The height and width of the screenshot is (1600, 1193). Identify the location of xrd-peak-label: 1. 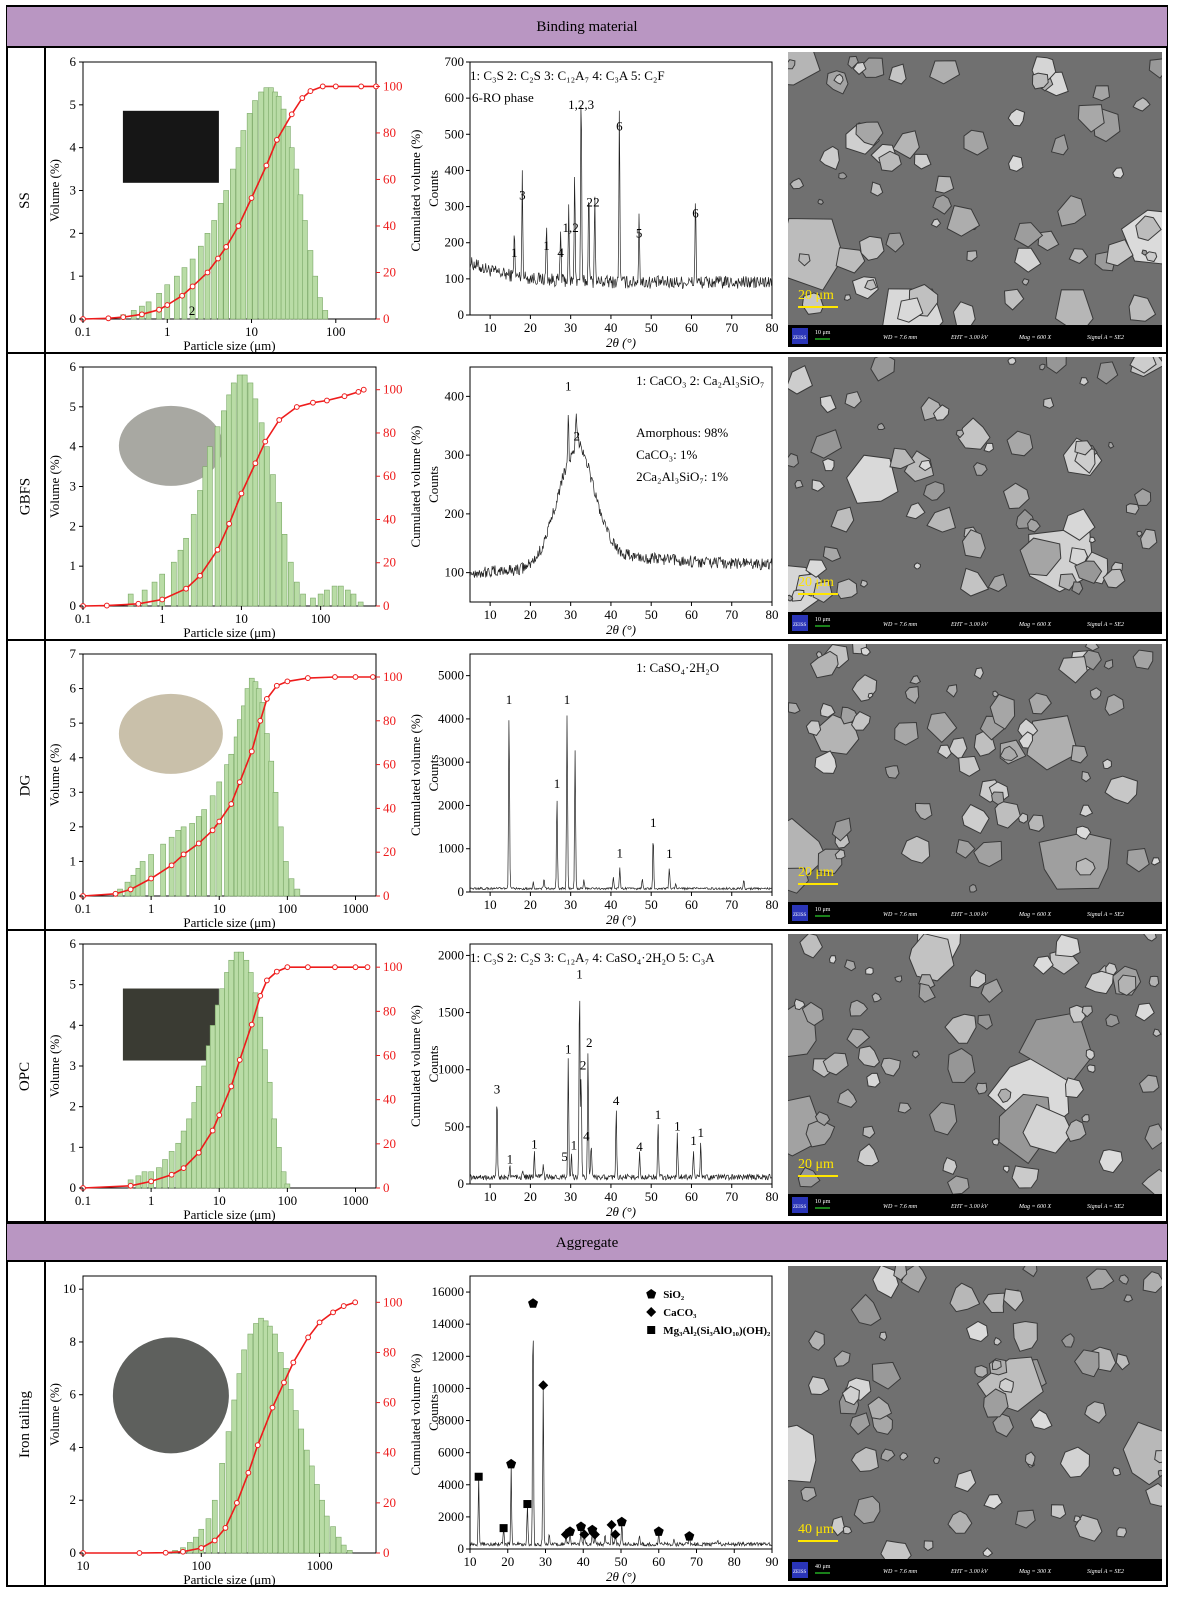
(658, 1114).